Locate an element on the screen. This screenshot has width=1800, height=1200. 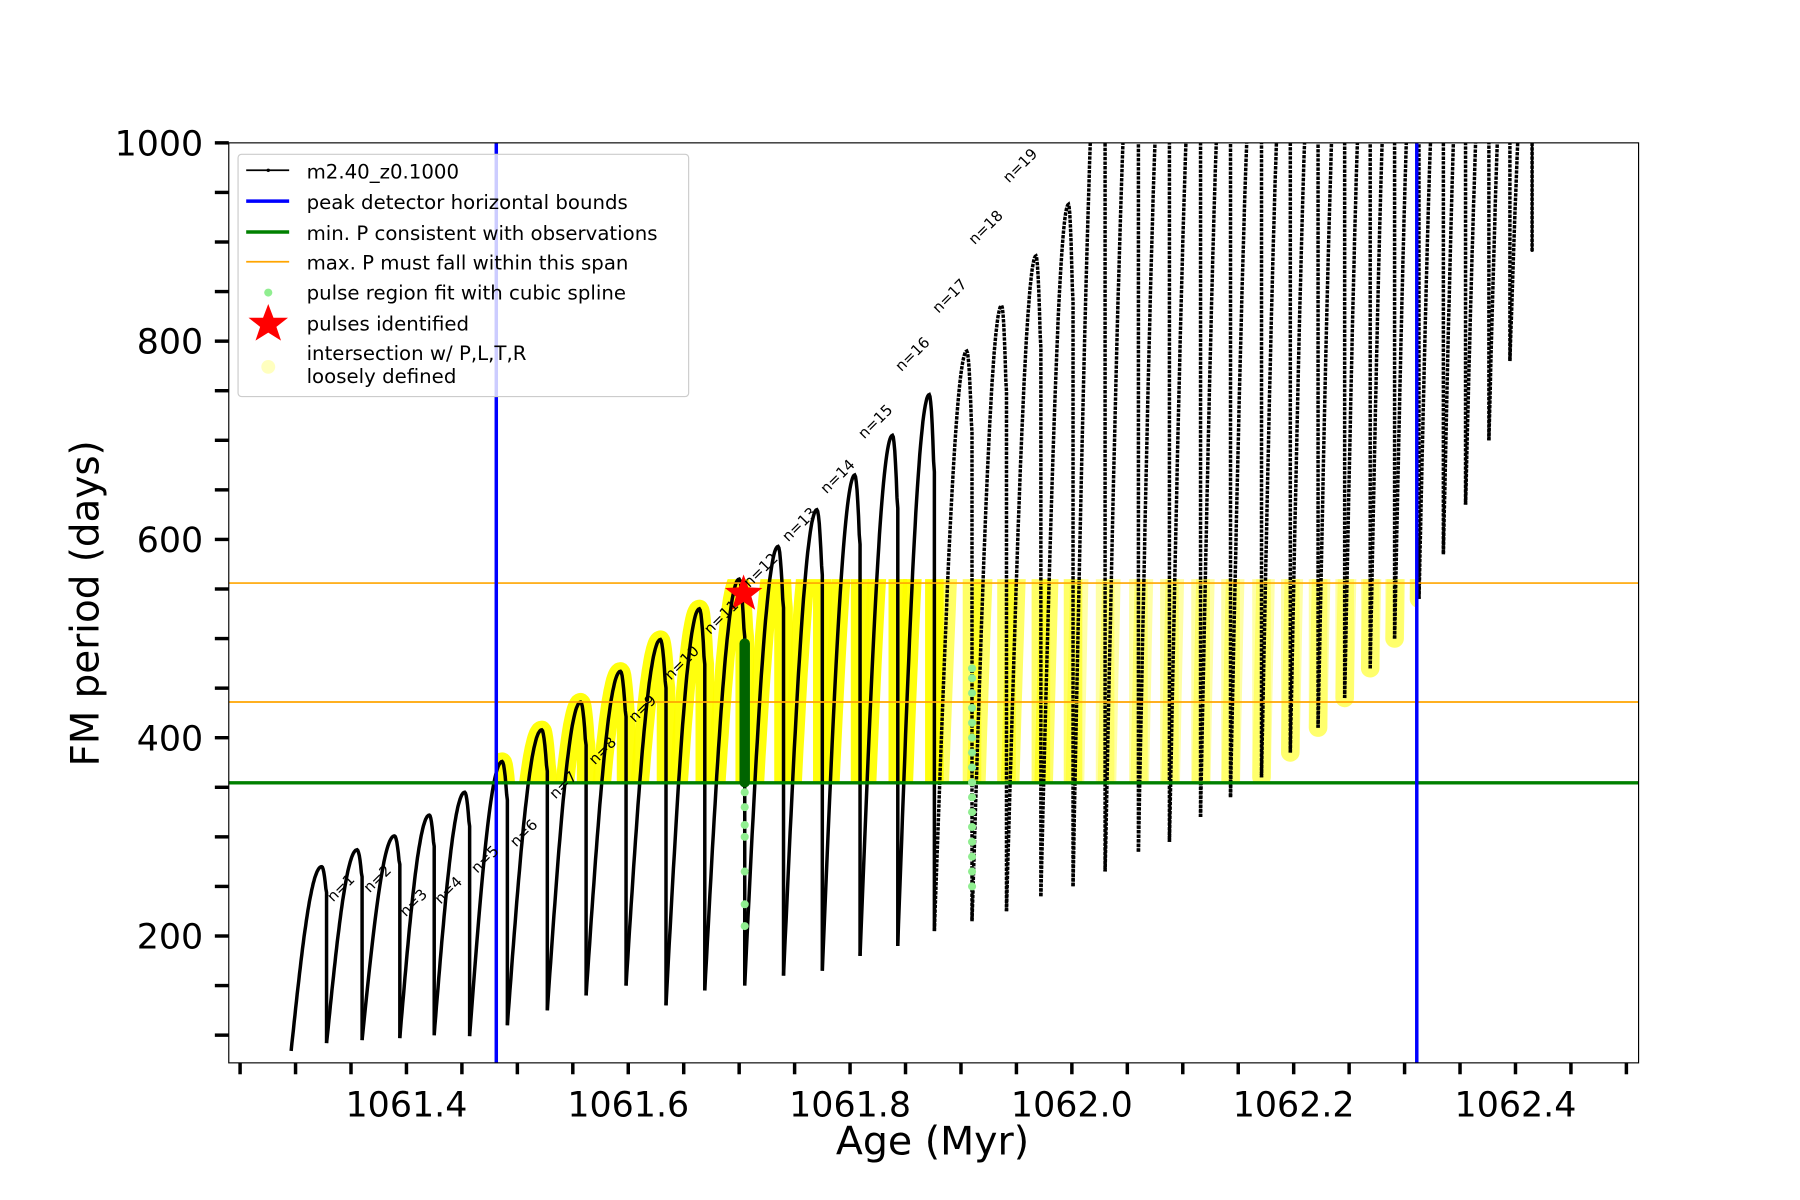
legend-frame is located at coordinates (463, 275).